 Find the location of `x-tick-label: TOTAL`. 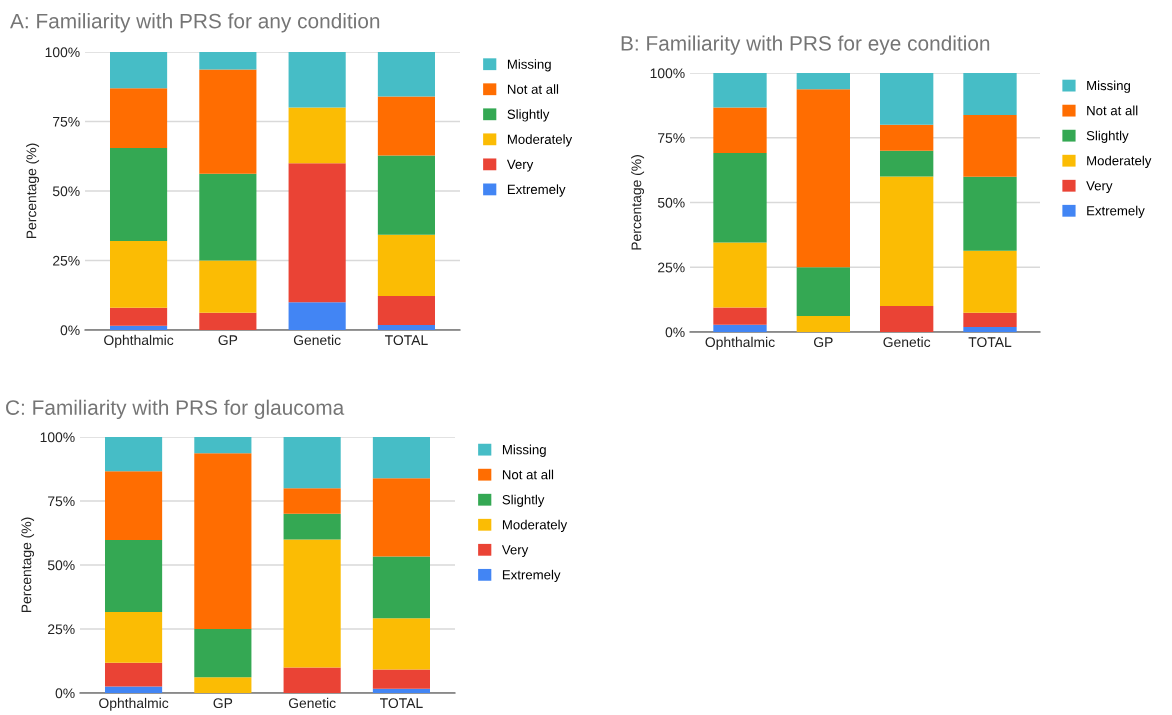

x-tick-label: TOTAL is located at coordinates (401, 703).